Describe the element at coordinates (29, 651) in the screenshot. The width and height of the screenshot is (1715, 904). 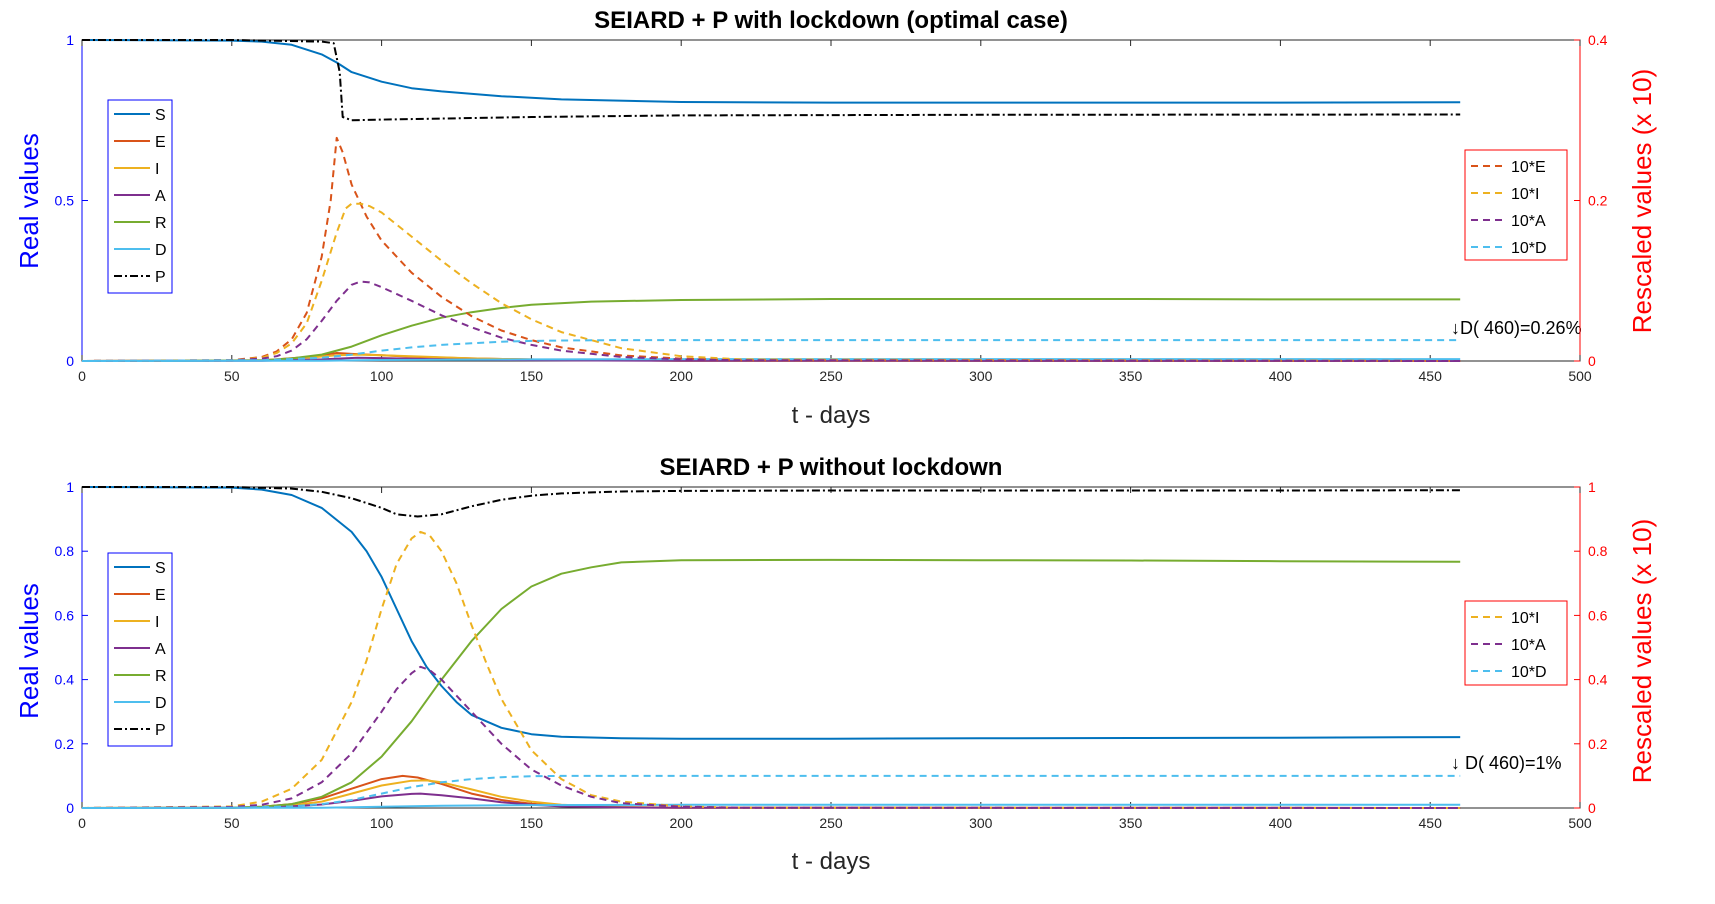
I see `chart2-ylabel-left: Real values` at that location.